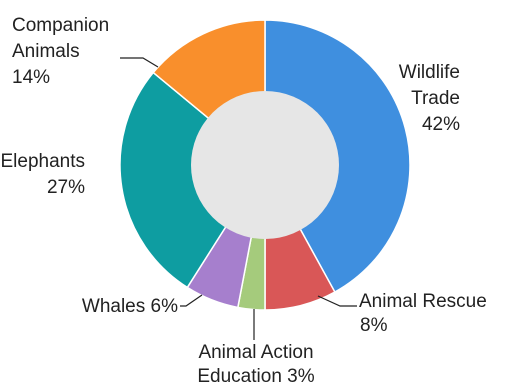 The width and height of the screenshot is (505, 389). Describe the element at coordinates (31, 77) in the screenshot. I see `slice-value: 14%` at that location.